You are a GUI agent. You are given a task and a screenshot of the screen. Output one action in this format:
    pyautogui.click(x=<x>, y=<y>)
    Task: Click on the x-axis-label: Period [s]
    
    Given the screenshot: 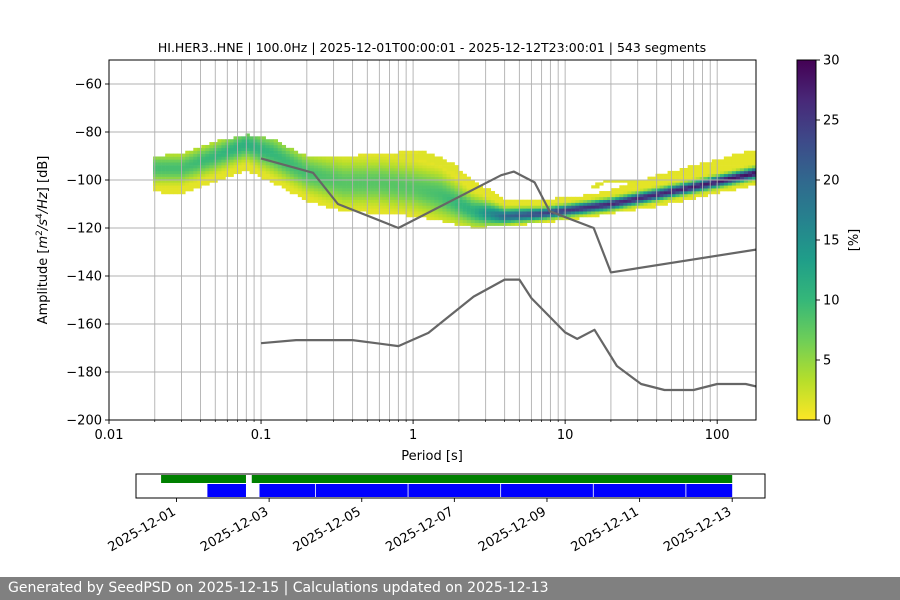 What is the action you would take?
    pyautogui.click(x=432, y=456)
    